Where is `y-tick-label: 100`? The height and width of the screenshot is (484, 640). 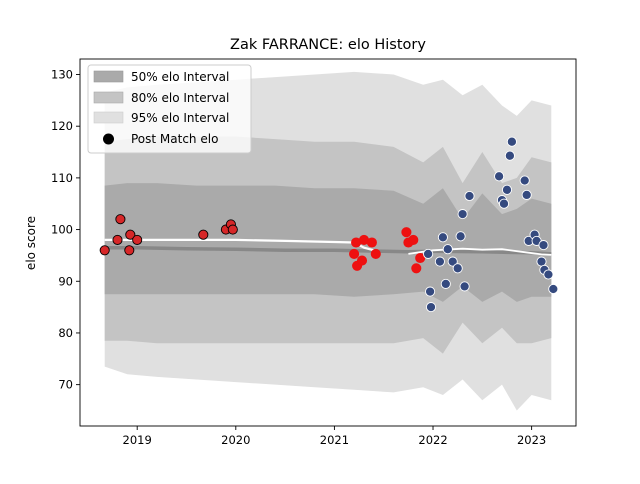
y-tick-label: 100 is located at coordinates (62, 230).